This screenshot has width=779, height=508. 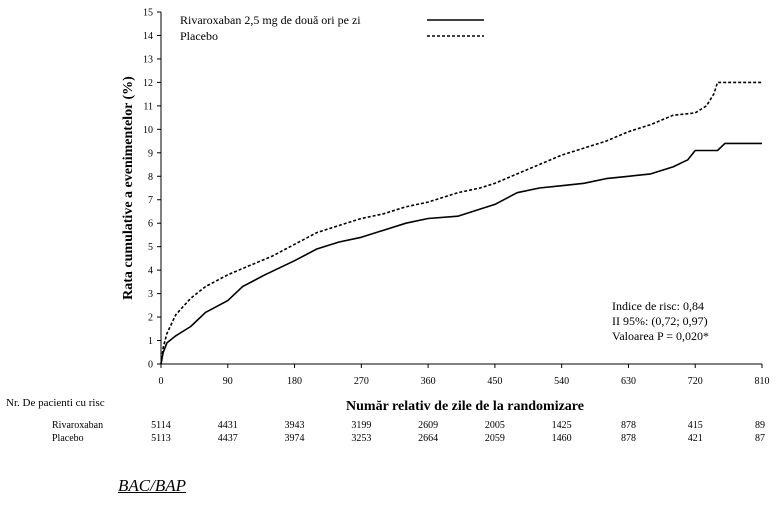 What do you see at coordinates (762, 381) in the screenshot?
I see `x-tick-label: 810` at bounding box center [762, 381].